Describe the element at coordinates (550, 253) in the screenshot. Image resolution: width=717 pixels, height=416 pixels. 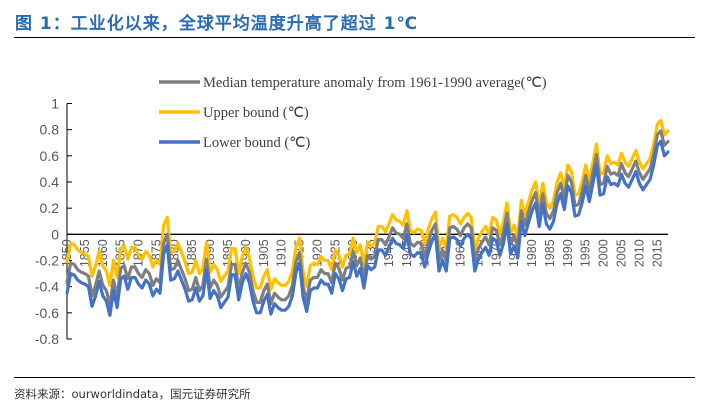
I see `x-tick-label: 1985` at that location.